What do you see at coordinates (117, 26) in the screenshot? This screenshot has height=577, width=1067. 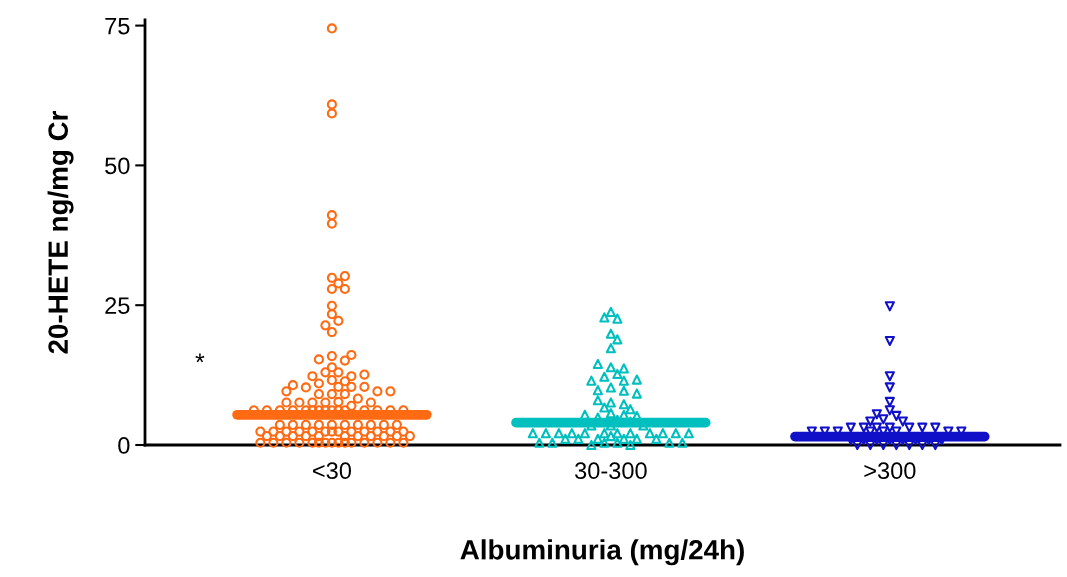 I see `y-tick-label: 75` at bounding box center [117, 26].